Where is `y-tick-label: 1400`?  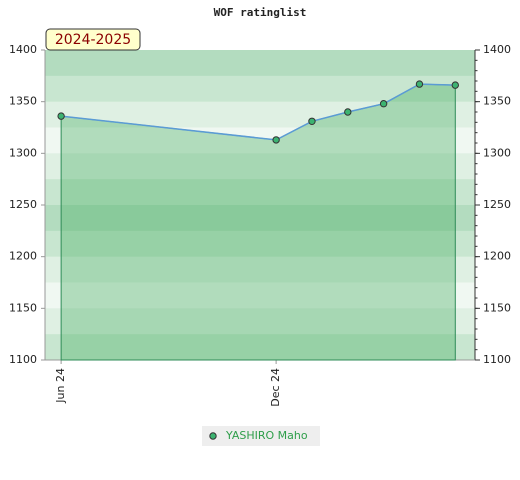 y-tick-label: 1400 is located at coordinates (23, 49).